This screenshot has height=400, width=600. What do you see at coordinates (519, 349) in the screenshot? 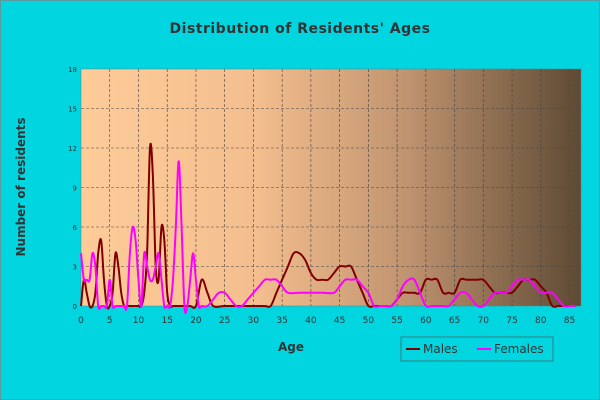
I see `legend-label-females: Females` at bounding box center [519, 349].